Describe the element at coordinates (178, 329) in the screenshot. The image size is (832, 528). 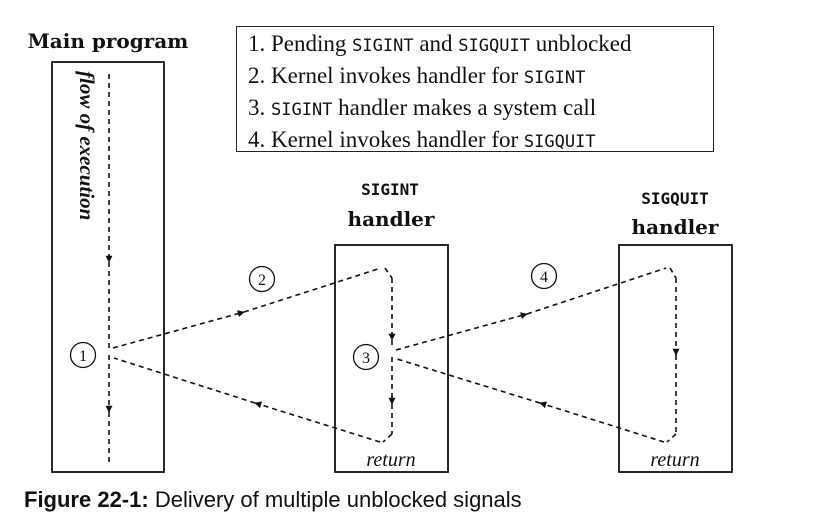
I see `arrow-to-sigint-a` at that location.